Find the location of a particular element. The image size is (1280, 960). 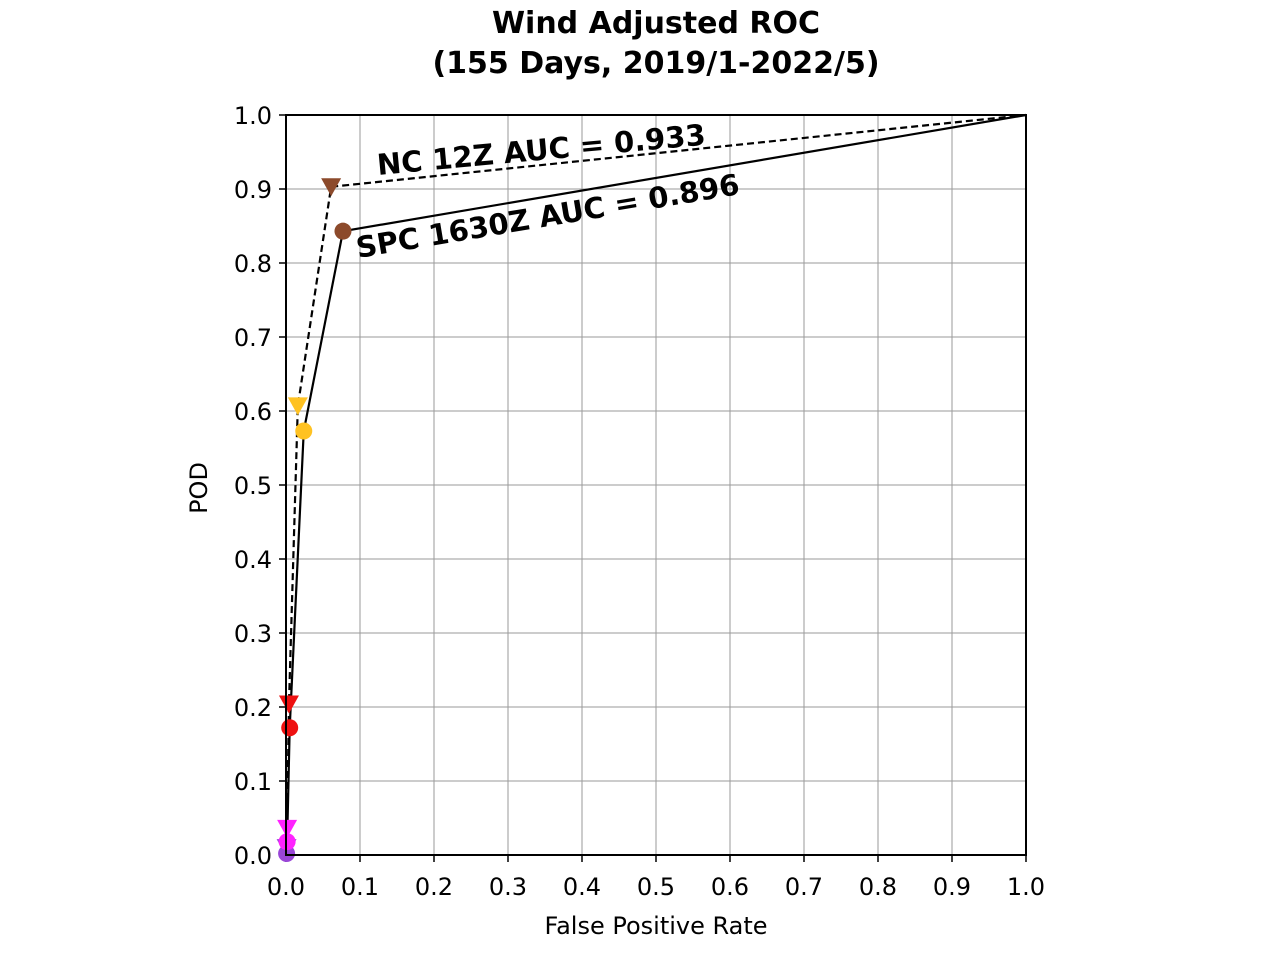

y-tick-label: 0.6 is located at coordinates (253, 412).